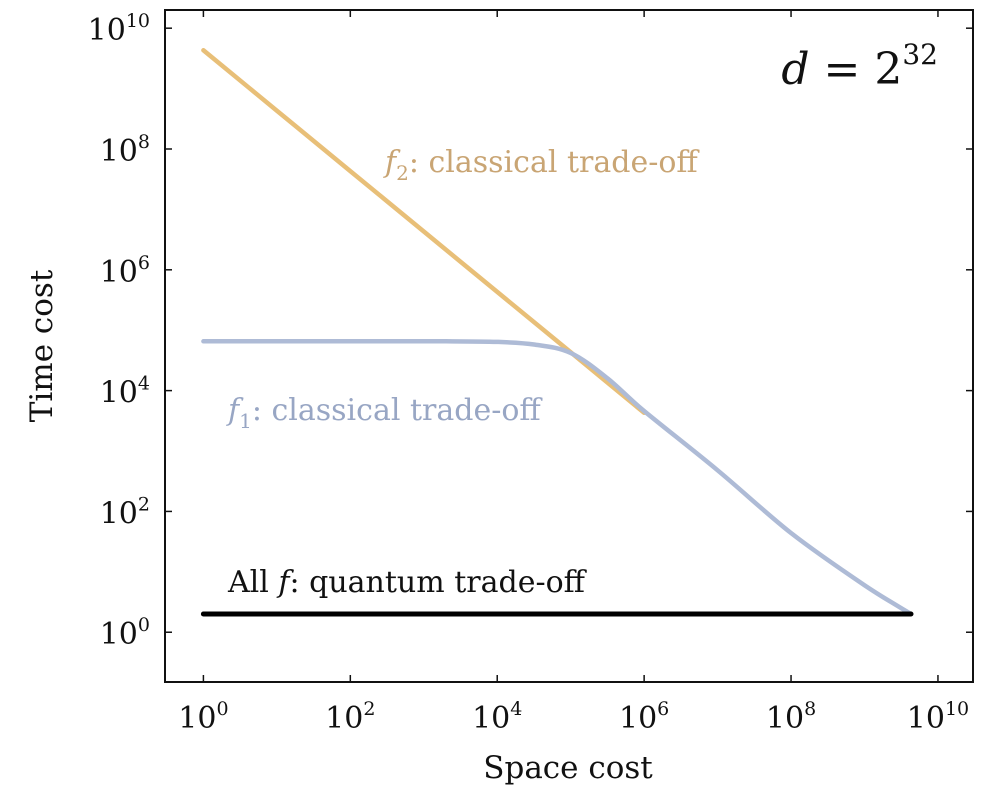 The height and width of the screenshot is (787, 985). Describe the element at coordinates (541, 165) in the screenshot. I see `annotation-f2-label: f2: classical trade-off` at that location.